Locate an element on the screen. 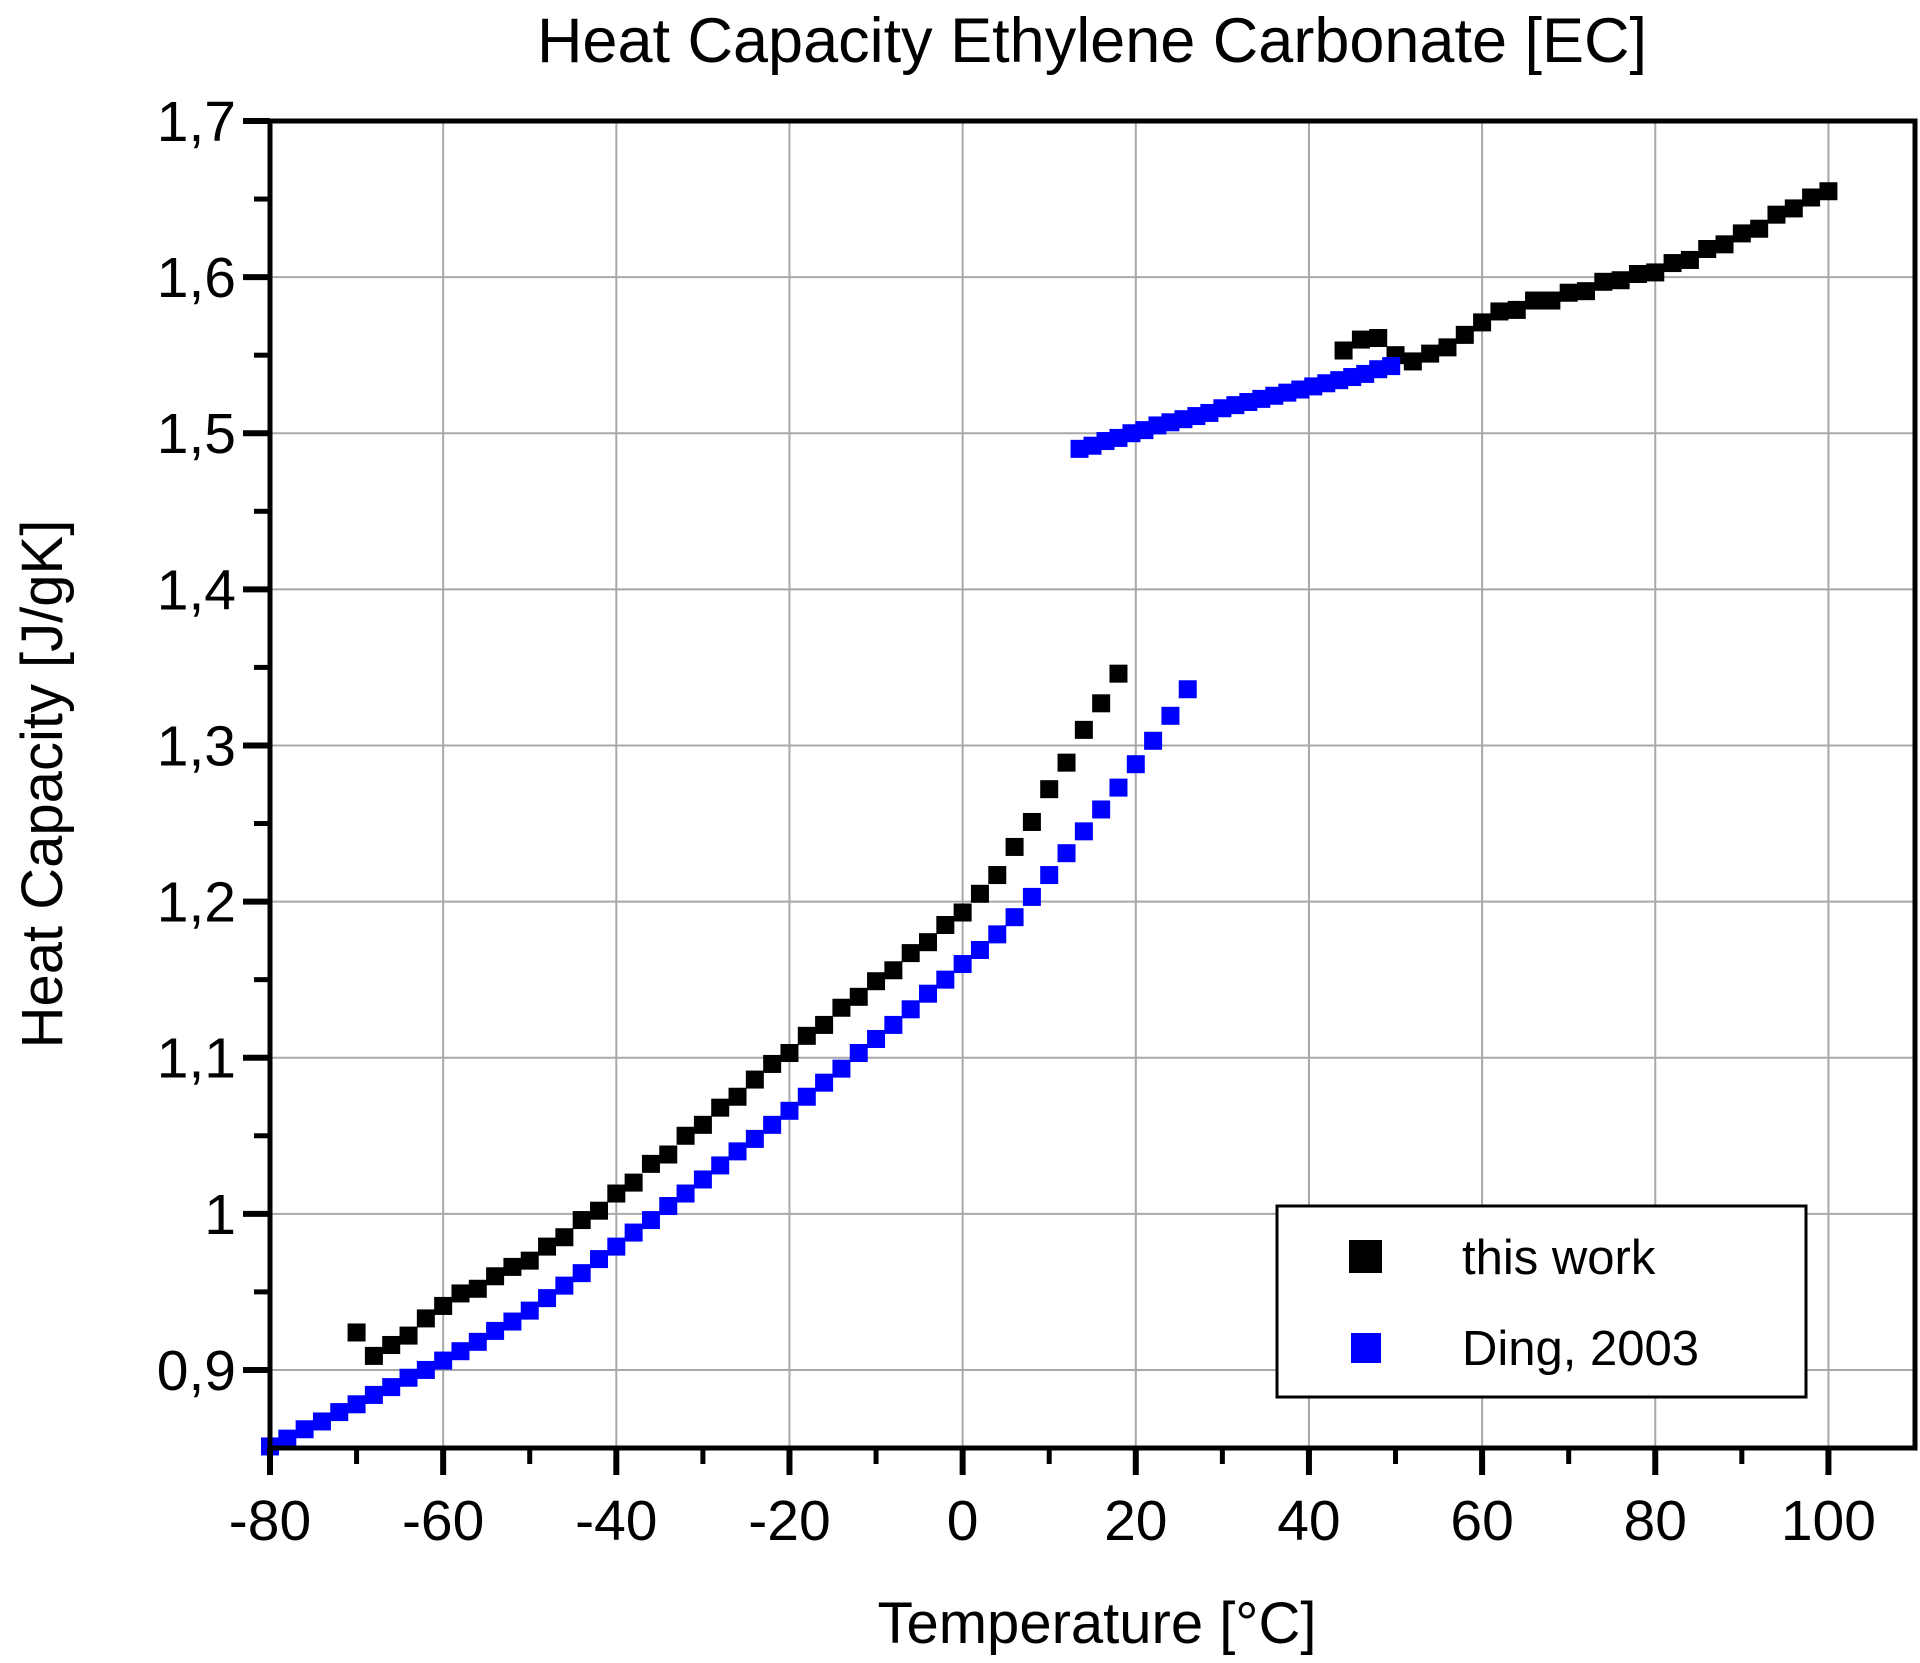 This screenshot has width=1920, height=1663. x-tick-label: 100 is located at coordinates (1828, 1521).